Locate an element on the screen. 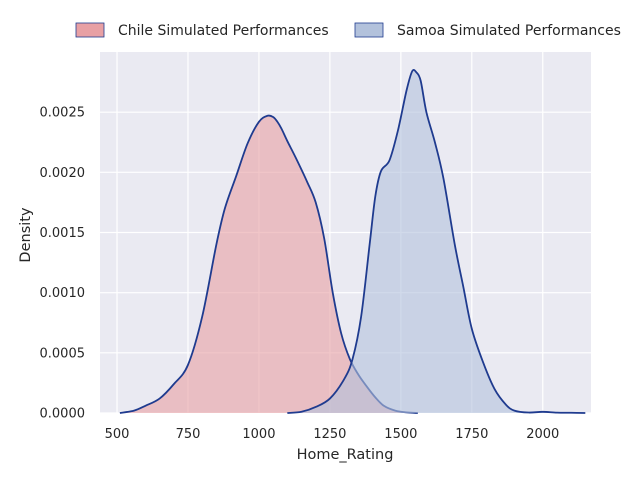  y-tick-label: 0.0025 is located at coordinates (63, 113).